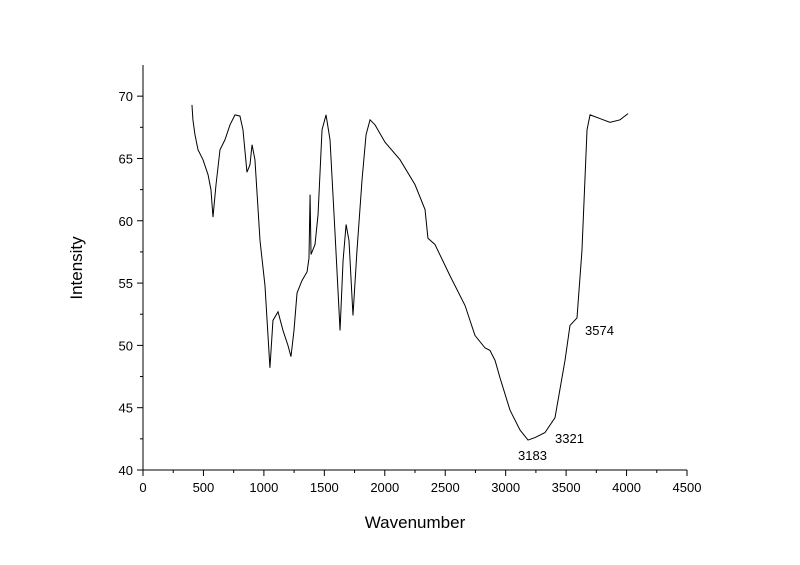 This screenshot has width=800, height=565. Describe the element at coordinates (569, 438) in the screenshot. I see `peak-annotation: 3321` at that location.